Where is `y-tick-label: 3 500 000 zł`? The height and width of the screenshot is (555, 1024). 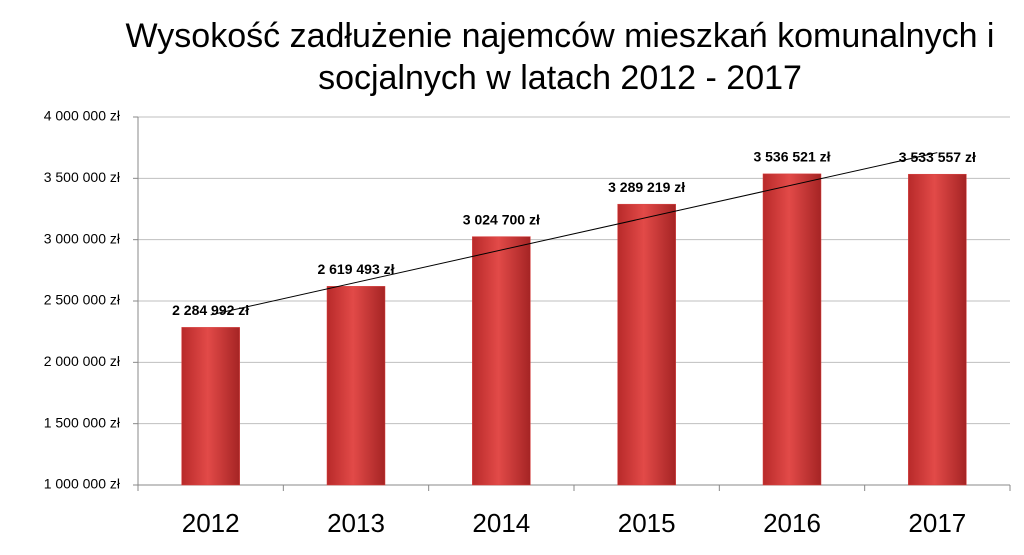
y-tick-label: 3 500 000 zł is located at coordinates (82, 177).